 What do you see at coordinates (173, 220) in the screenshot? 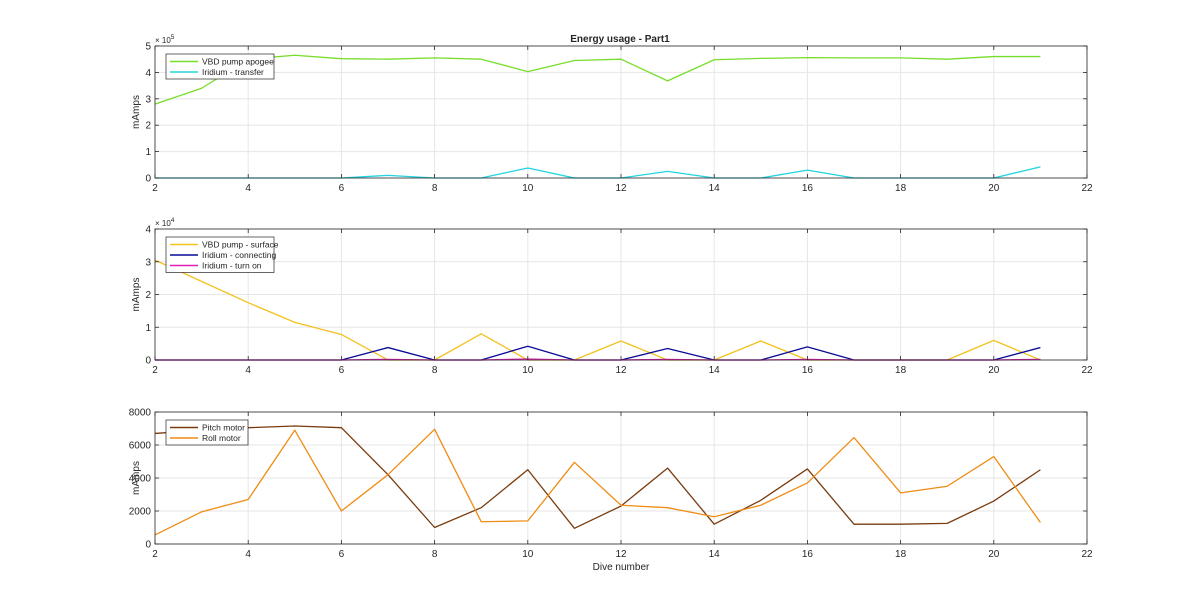
I see `y-exponent-power: 4` at bounding box center [173, 220].